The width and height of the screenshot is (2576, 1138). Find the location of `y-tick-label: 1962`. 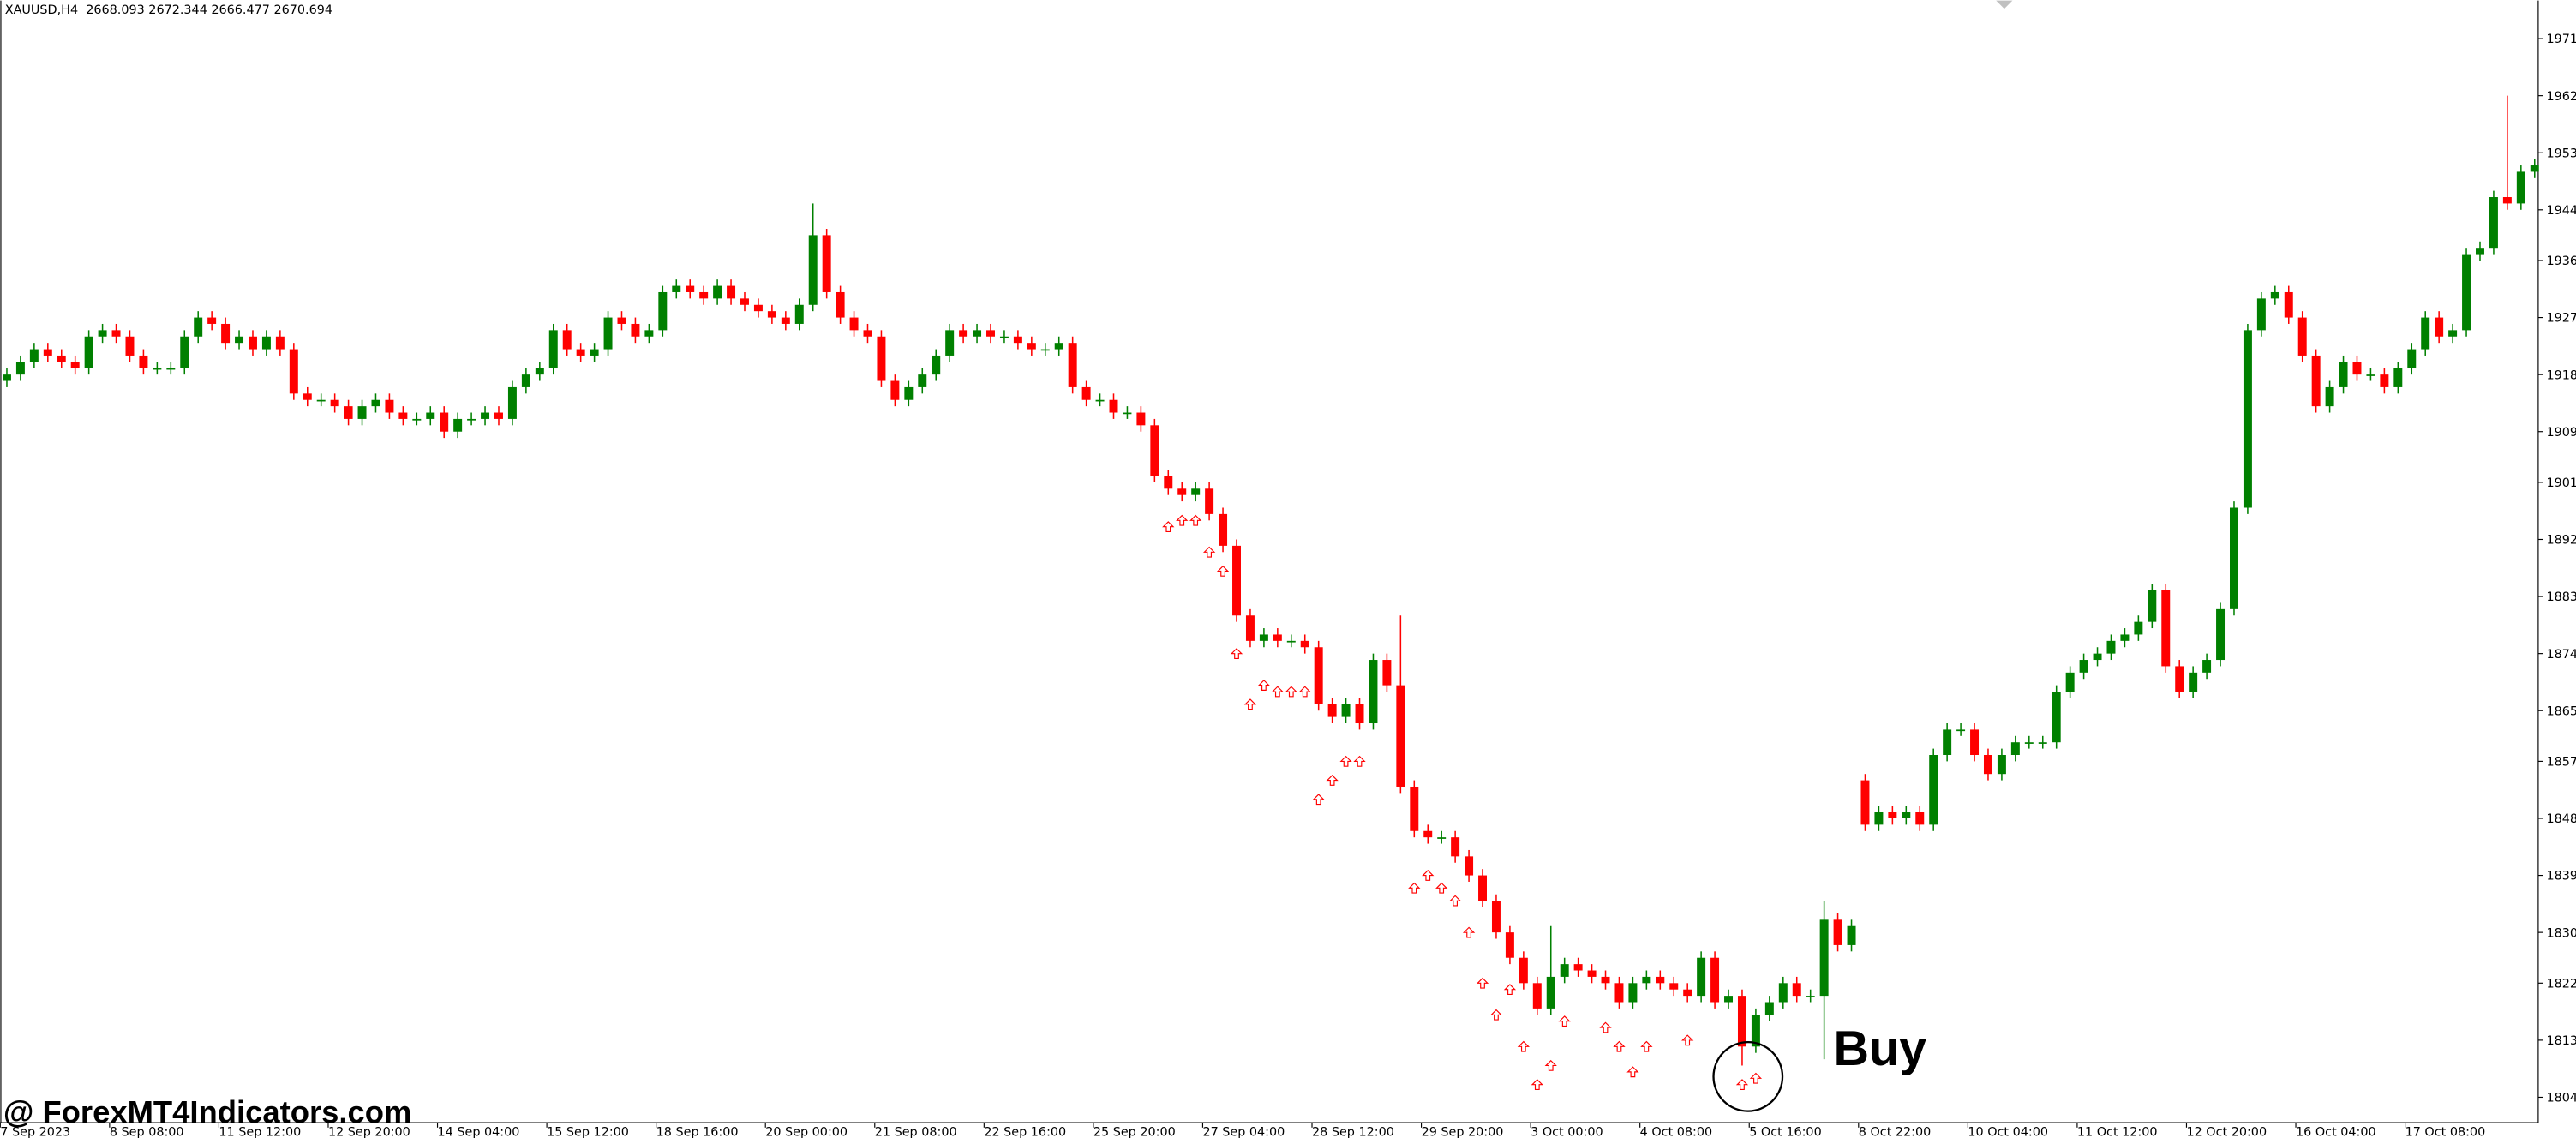

y-tick-label: 1962 is located at coordinates (2561, 97).